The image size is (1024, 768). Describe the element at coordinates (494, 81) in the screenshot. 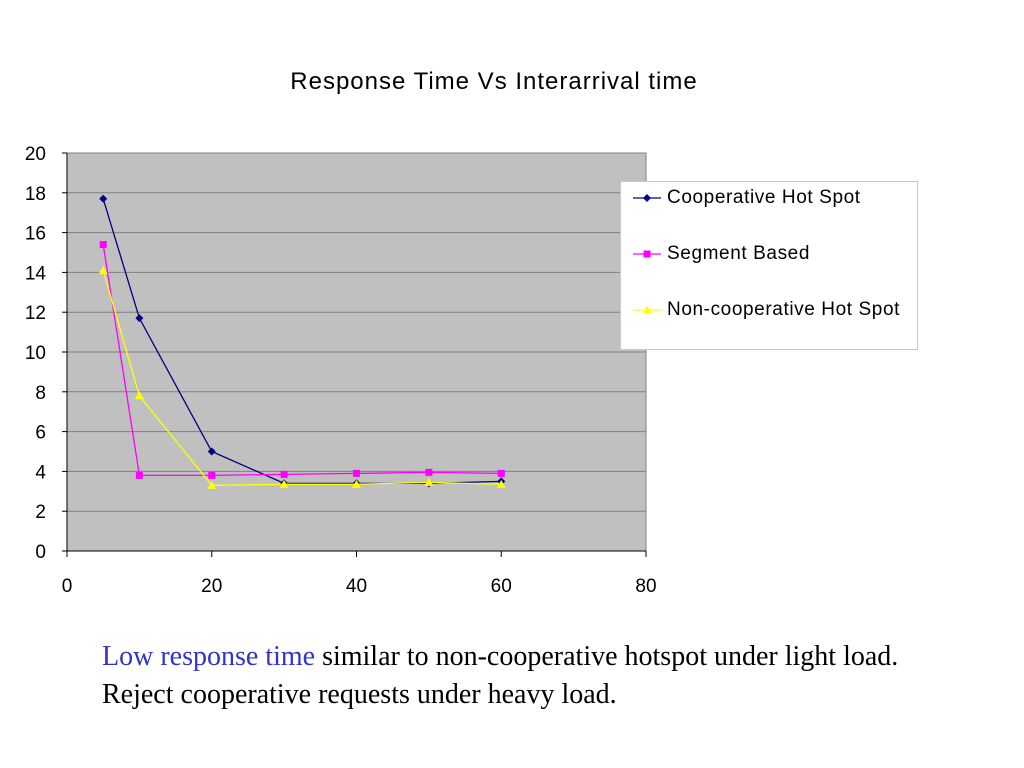

I see `chart-title: Response Time Vs Interarrival time` at that location.